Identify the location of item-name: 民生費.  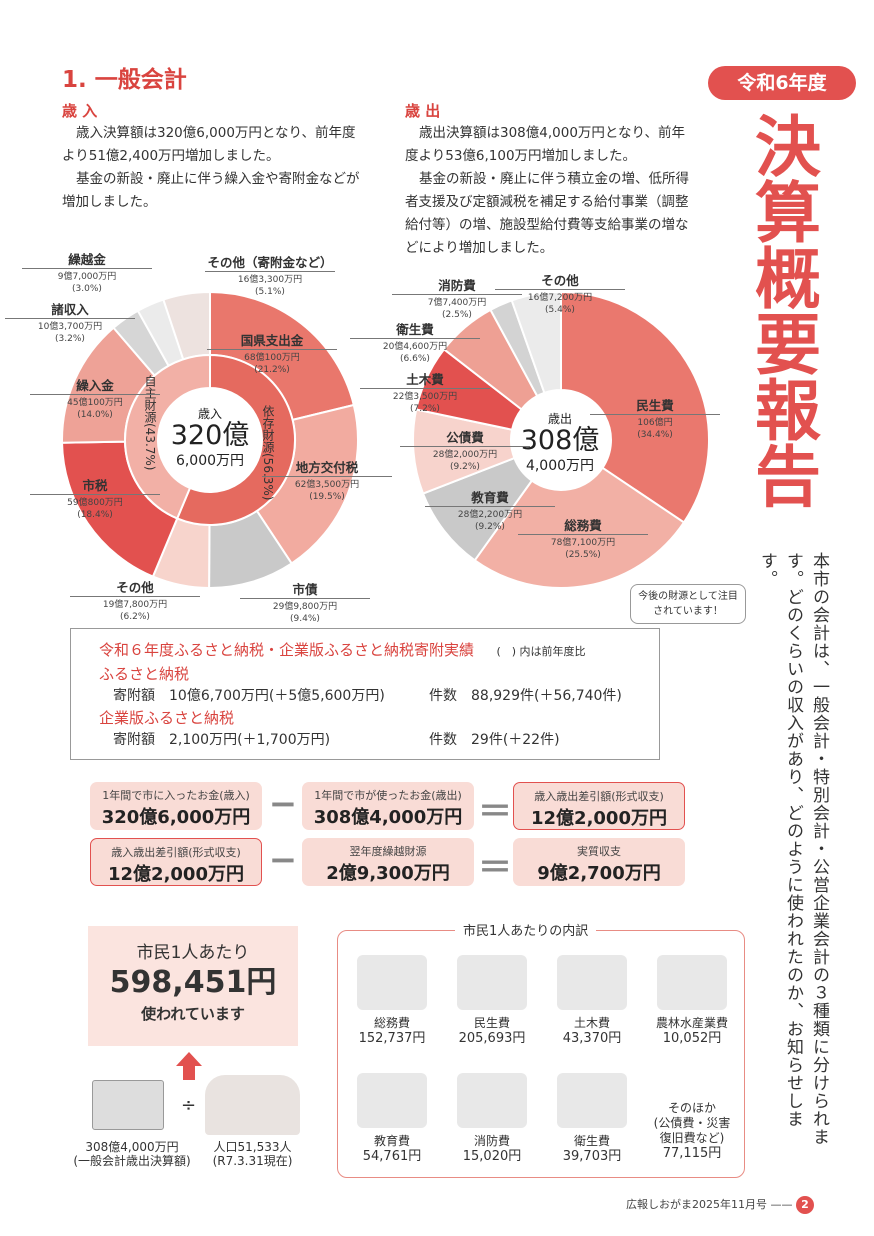
(491, 1023).